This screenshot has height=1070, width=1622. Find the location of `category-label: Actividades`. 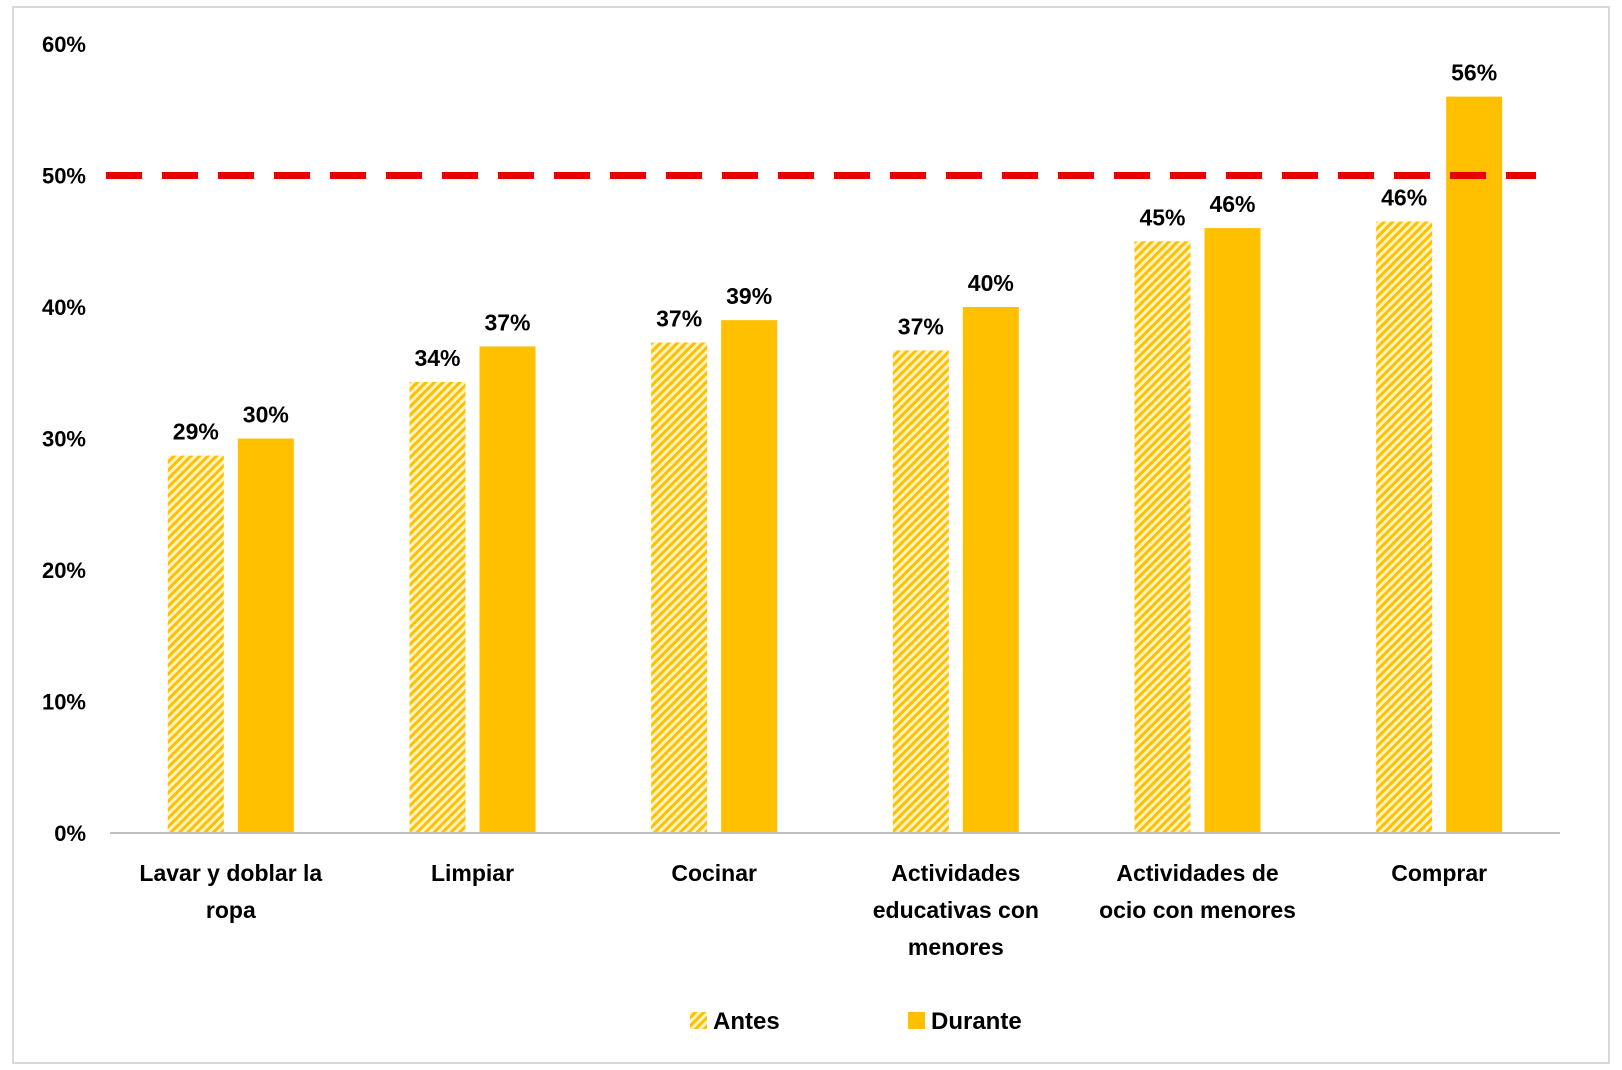

category-label: Actividades is located at coordinates (955, 873).